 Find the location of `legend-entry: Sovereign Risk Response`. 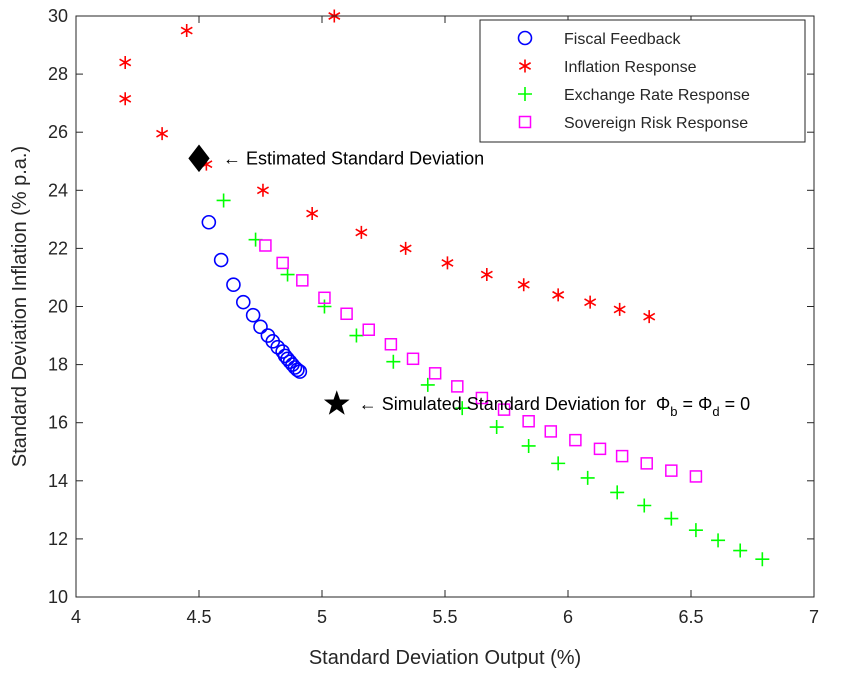

legend-entry: Sovereign Risk Response is located at coordinates (633, 123).